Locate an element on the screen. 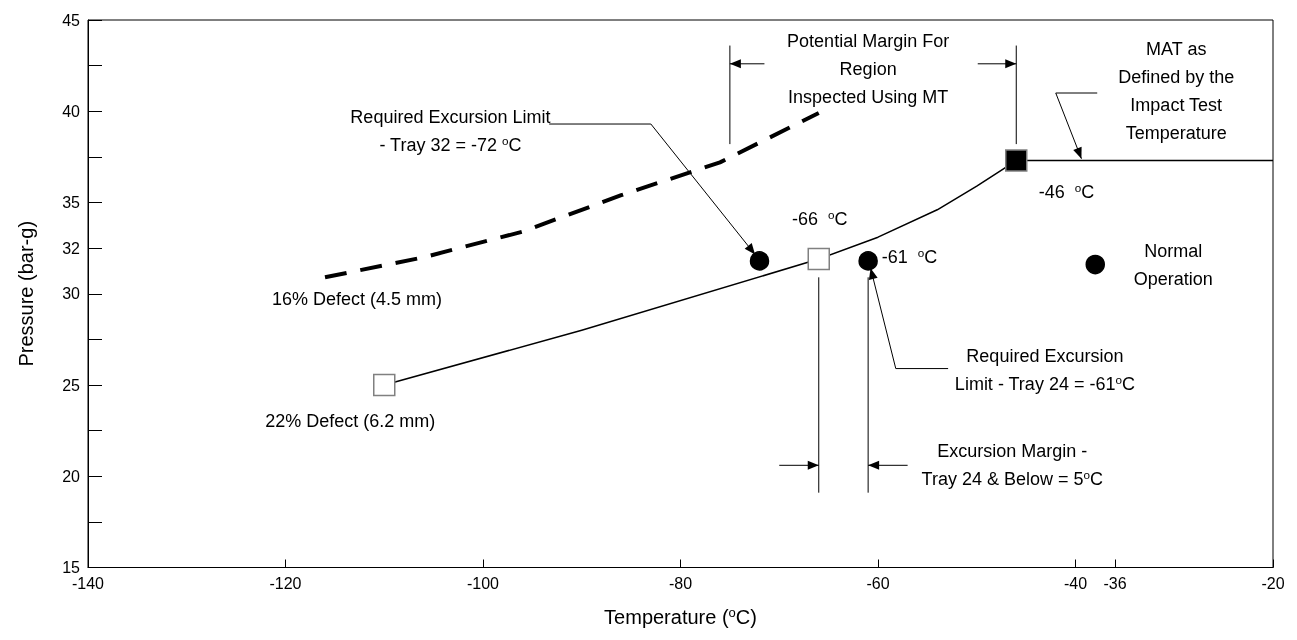 This screenshot has width=1297, height=640. y-tick-label: 30 is located at coordinates (71, 294).